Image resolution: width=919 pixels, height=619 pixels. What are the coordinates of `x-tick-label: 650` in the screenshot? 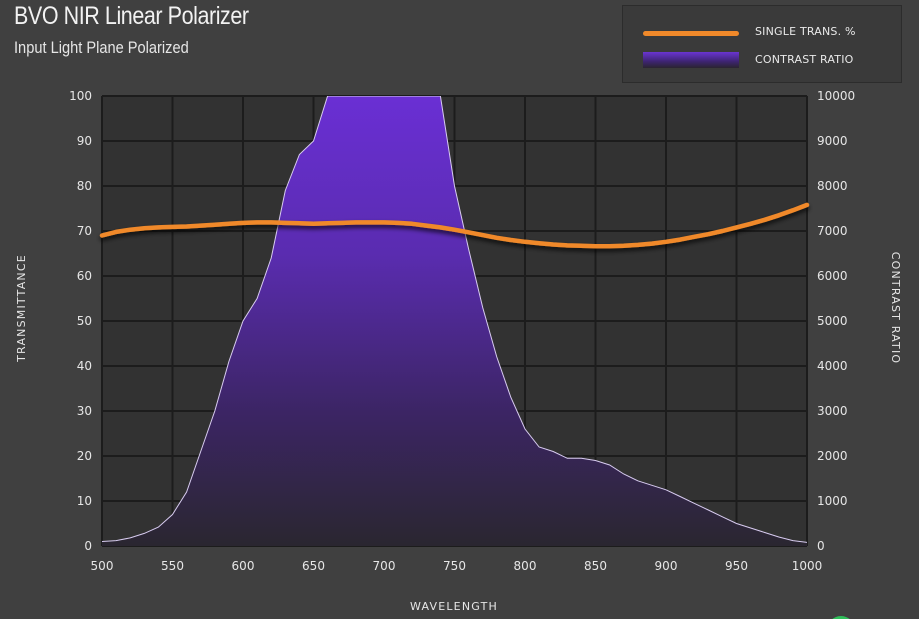 It's located at (313, 566).